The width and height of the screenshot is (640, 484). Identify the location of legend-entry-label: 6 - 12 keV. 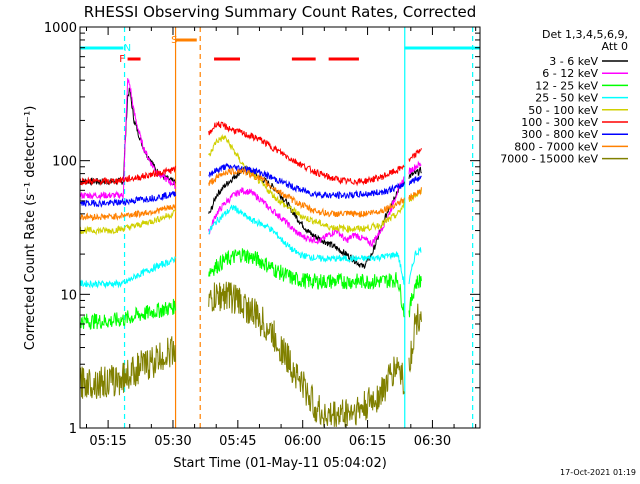
(570, 73).